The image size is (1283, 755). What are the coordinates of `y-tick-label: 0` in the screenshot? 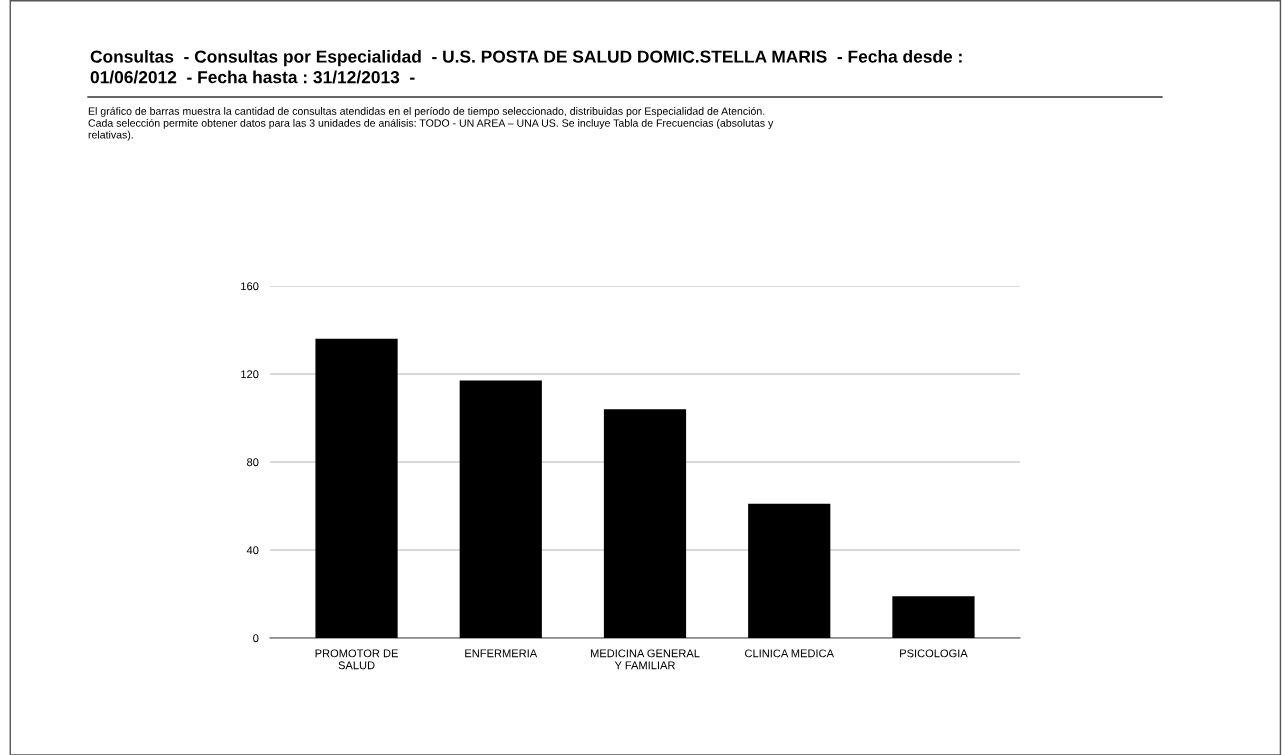 It's located at (256, 638).